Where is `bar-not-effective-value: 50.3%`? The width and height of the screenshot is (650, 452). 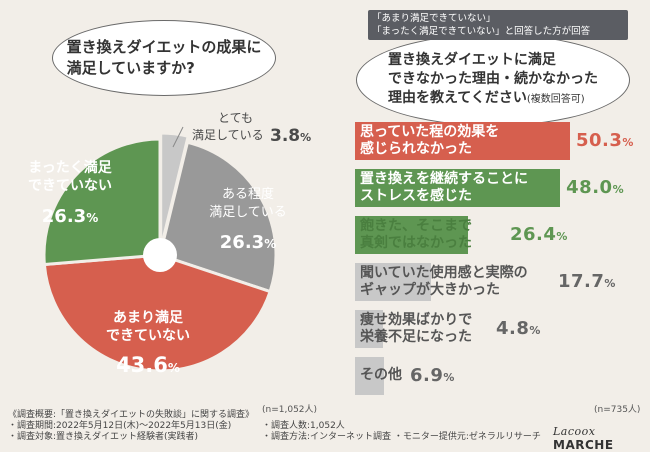 bar-not-effective-value: 50.3% is located at coordinates (605, 140).